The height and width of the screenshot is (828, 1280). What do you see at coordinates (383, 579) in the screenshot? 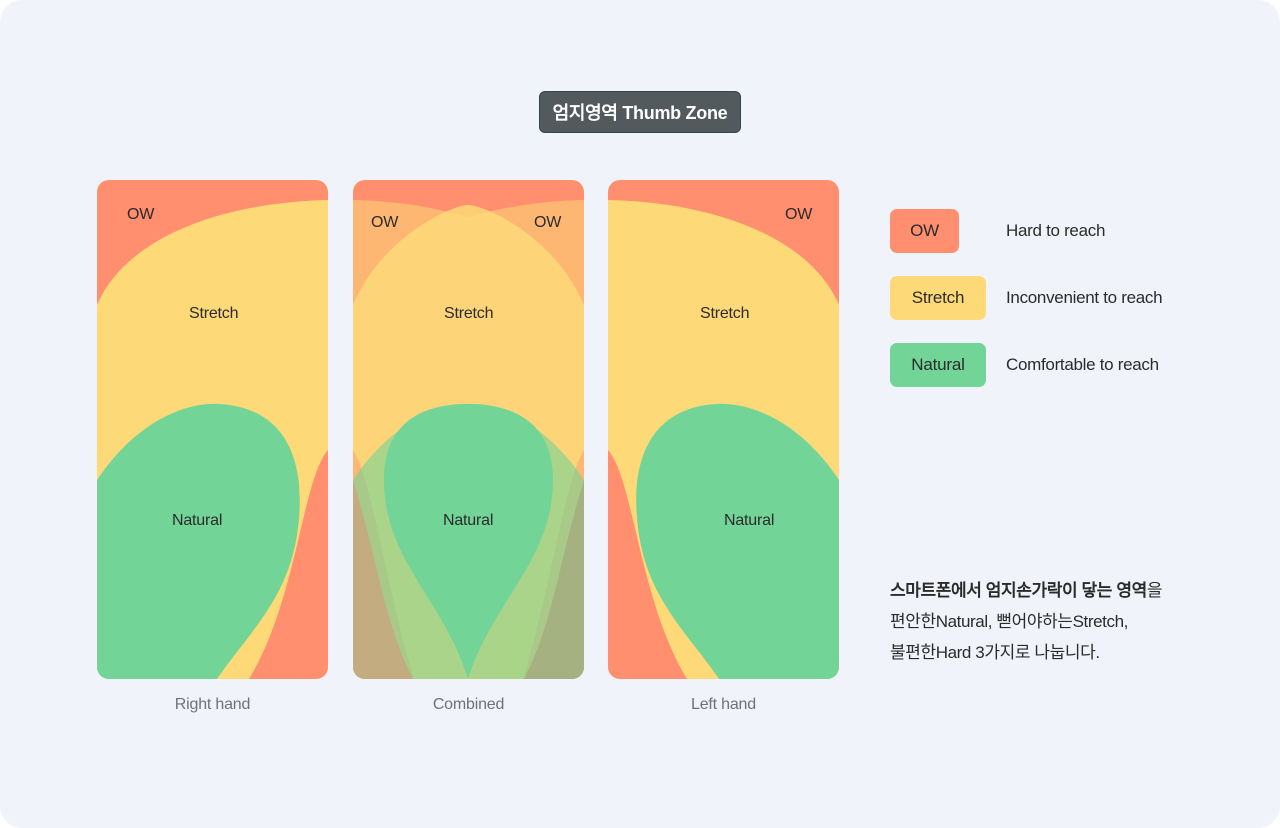
I see `combined-edge-left` at bounding box center [383, 579].